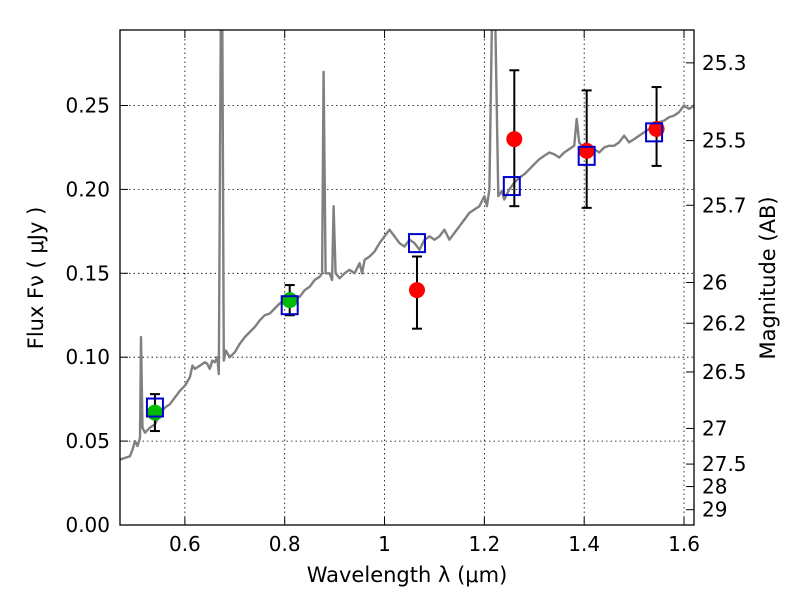  What do you see at coordinates (714, 487) in the screenshot?
I see `mag-tick-label: 28` at bounding box center [714, 487].